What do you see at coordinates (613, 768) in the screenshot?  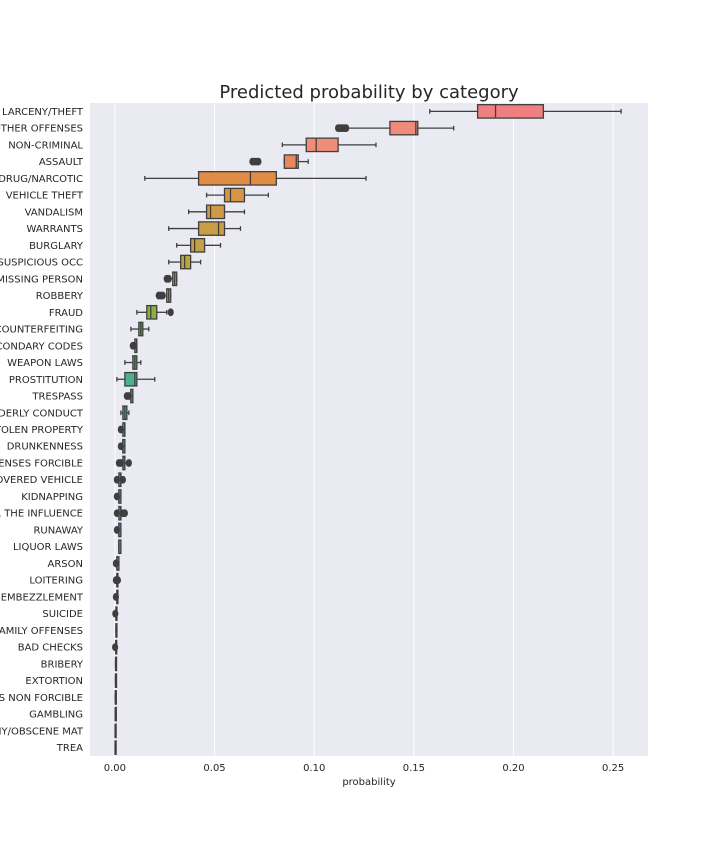 I see `x-tick-label: 0.25` at bounding box center [613, 768].